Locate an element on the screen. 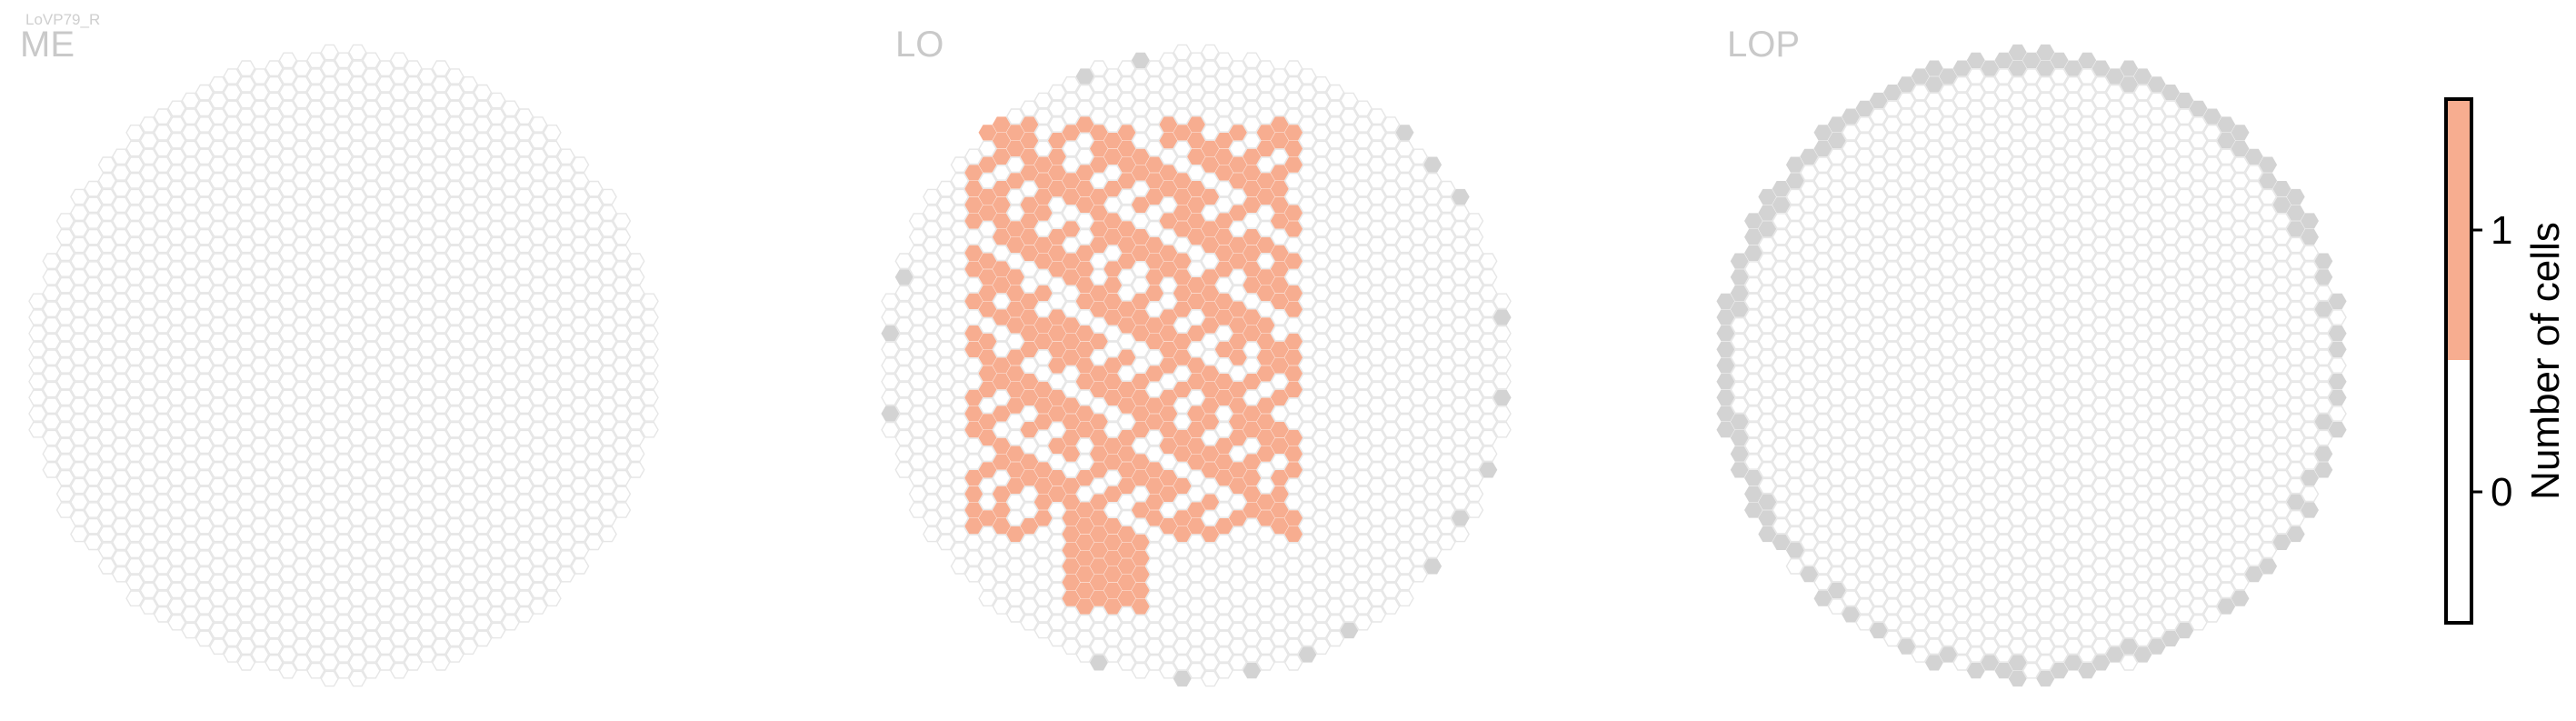  colorbar-title: Number of cells is located at coordinates (2545, 361).